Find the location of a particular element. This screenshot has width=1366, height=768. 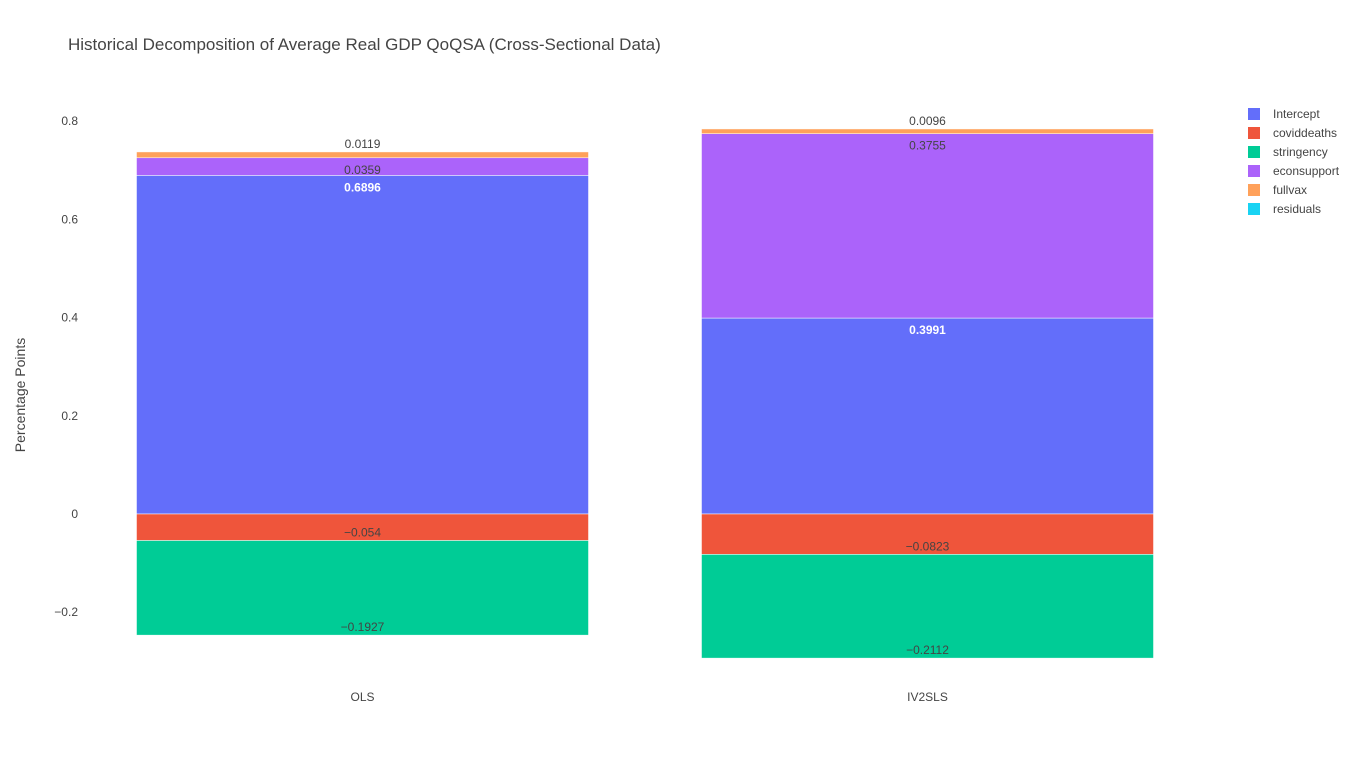

legend-item-residuals: residuals is located at coordinates (1284, 209).